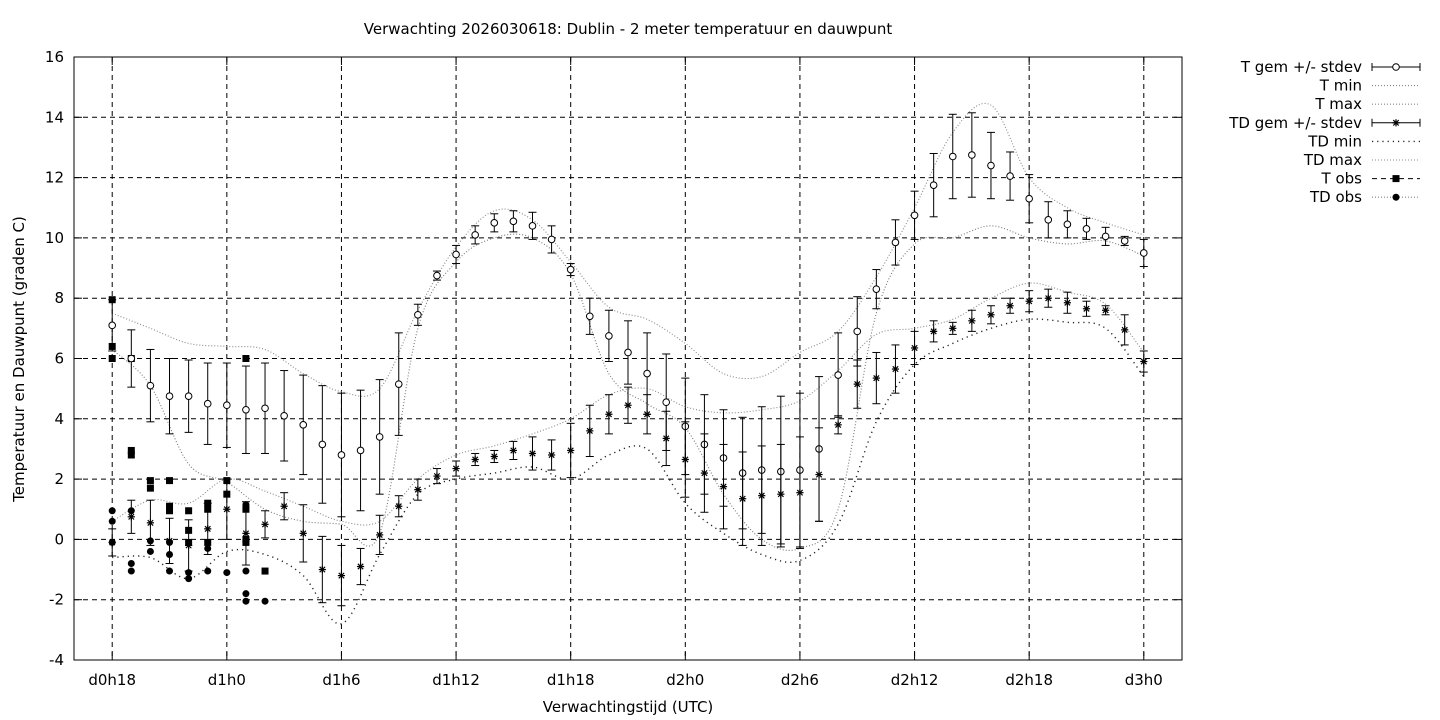 This screenshot has height=720, width=1440. I want to click on y-tick-label: 10, so click(54, 238).